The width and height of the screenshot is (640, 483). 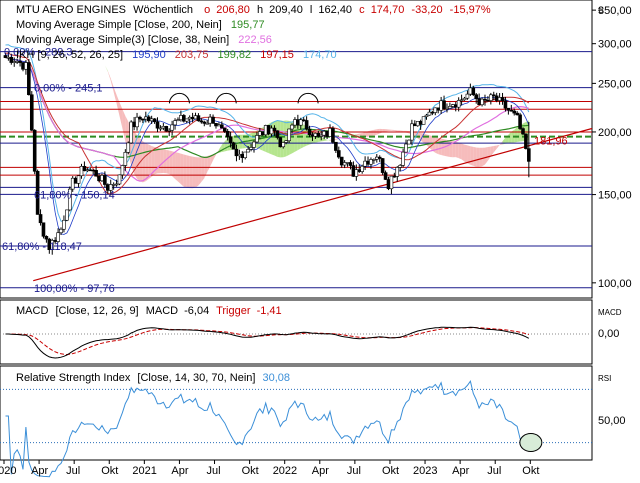 I want to click on macd-axis-tick: 0,00, so click(x=608, y=334).